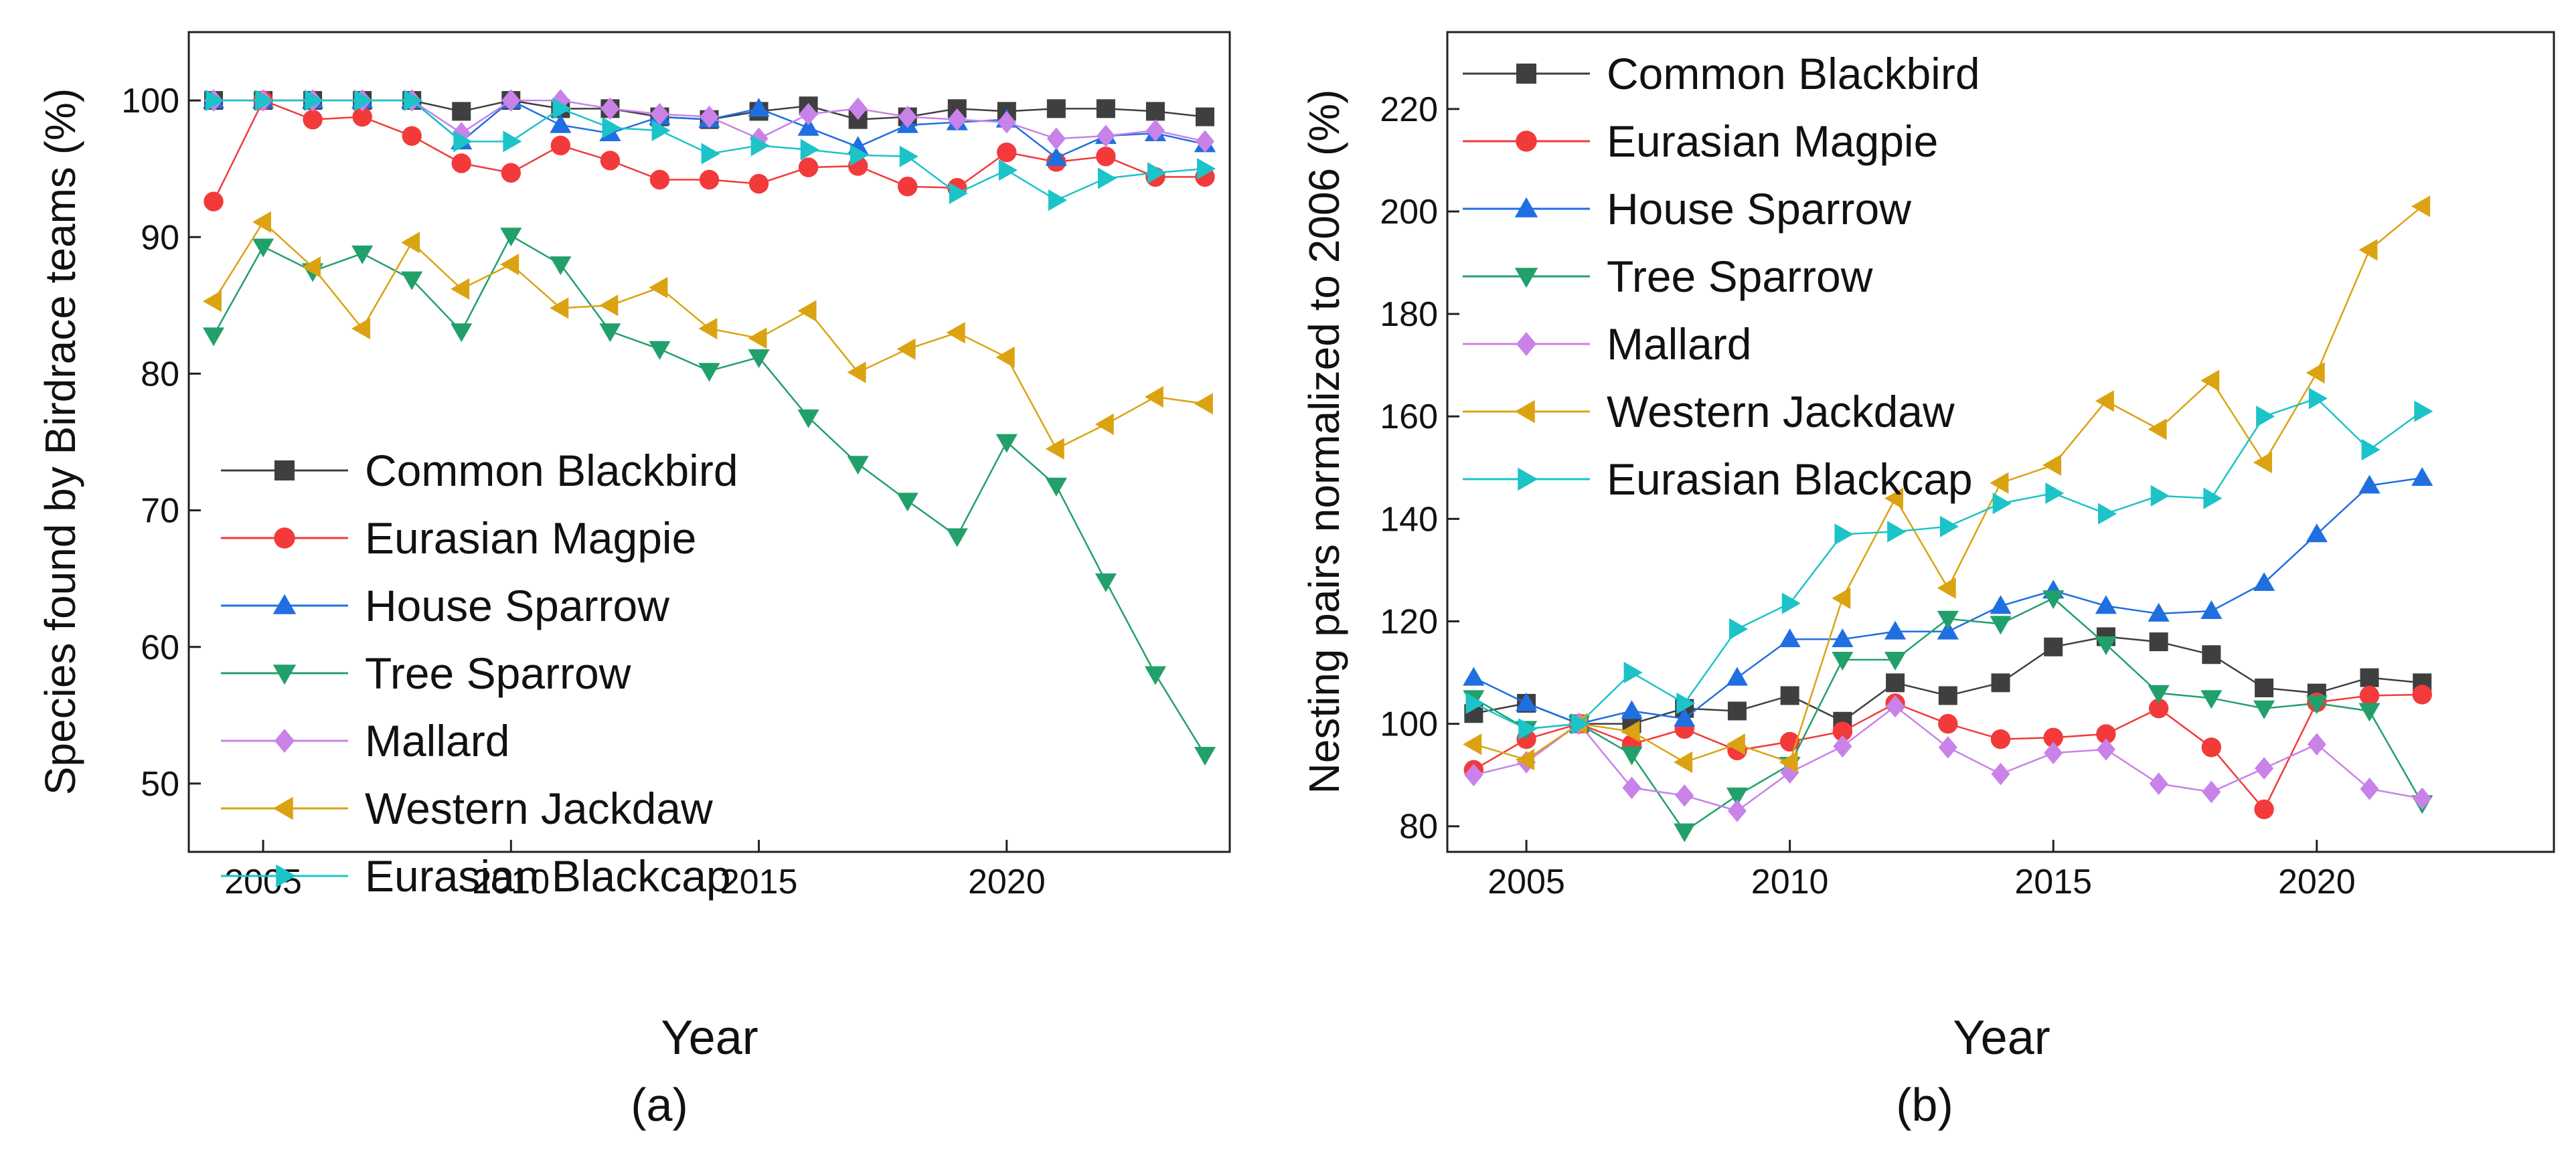  I want to click on legend-label: House Sparrow, so click(517, 605).